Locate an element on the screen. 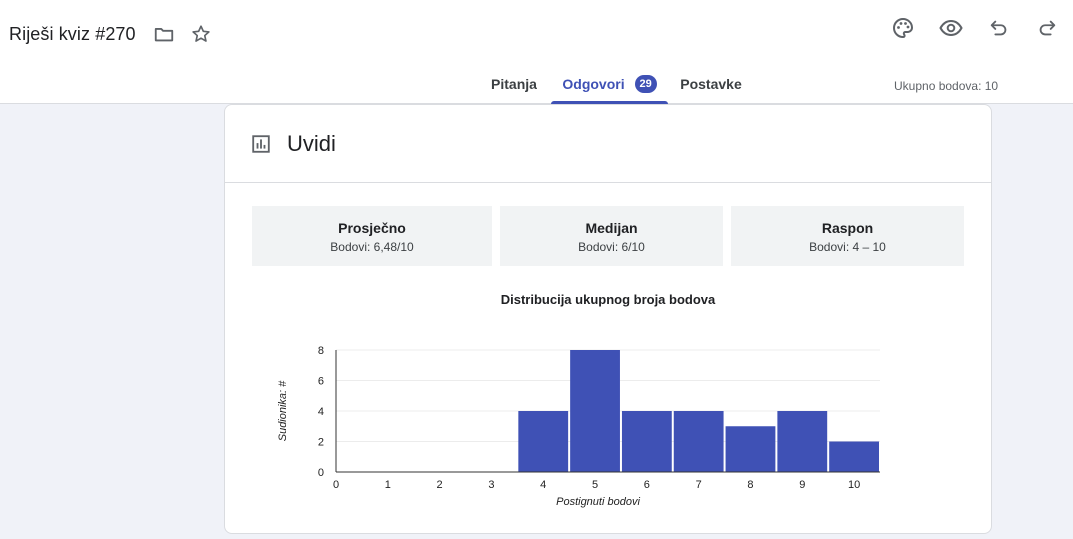 The height and width of the screenshot is (539, 1073). tab-questions: Pitanja is located at coordinates (514, 84).